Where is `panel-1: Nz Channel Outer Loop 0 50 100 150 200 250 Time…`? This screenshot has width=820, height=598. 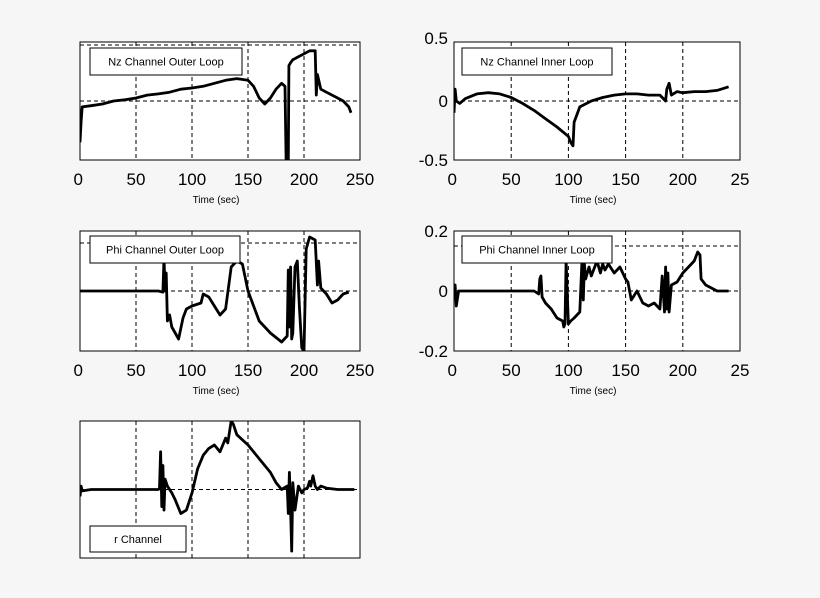 panel-1: Nz Channel Outer Loop 0 50 100 150 200 250 Time… is located at coordinates (224, 123).